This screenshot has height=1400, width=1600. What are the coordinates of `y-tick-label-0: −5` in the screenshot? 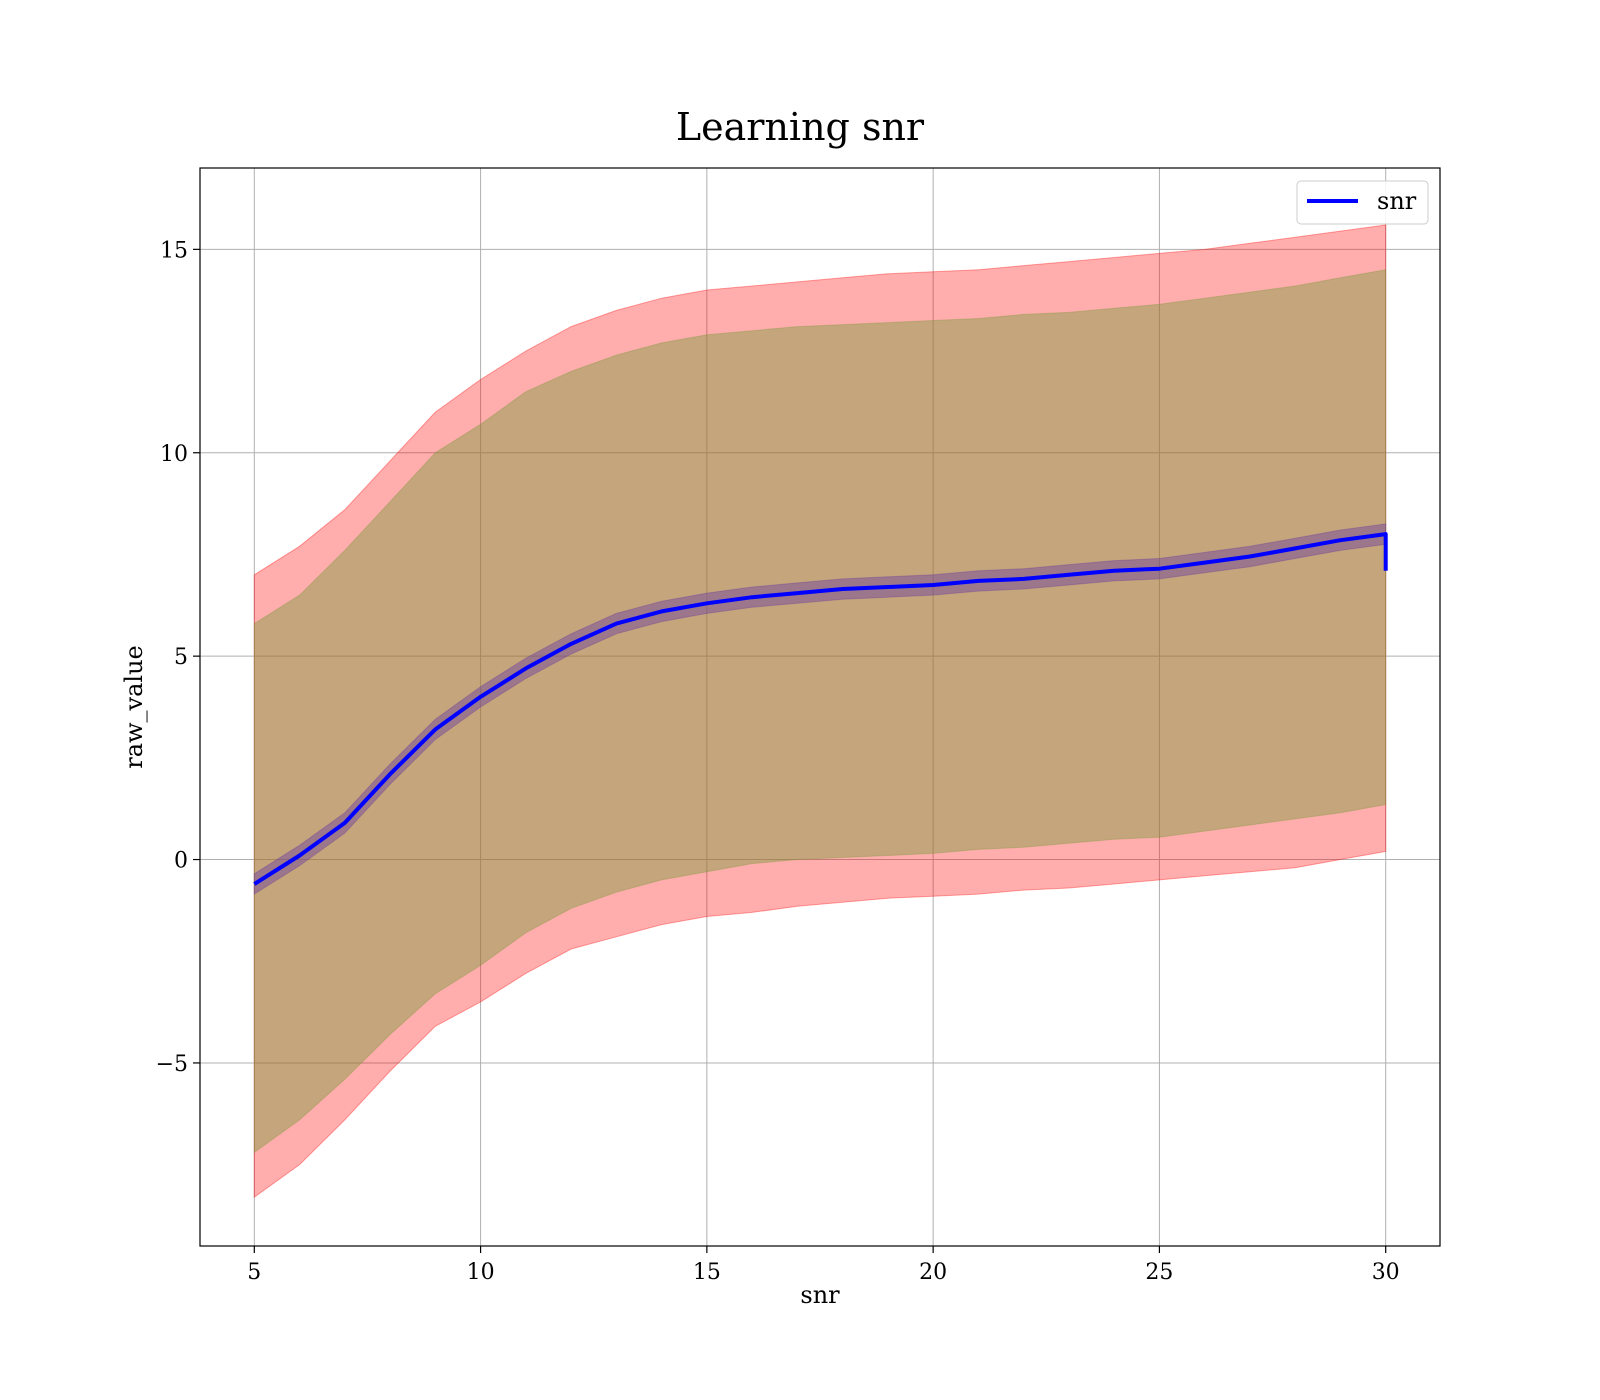 It's located at (172, 1064).